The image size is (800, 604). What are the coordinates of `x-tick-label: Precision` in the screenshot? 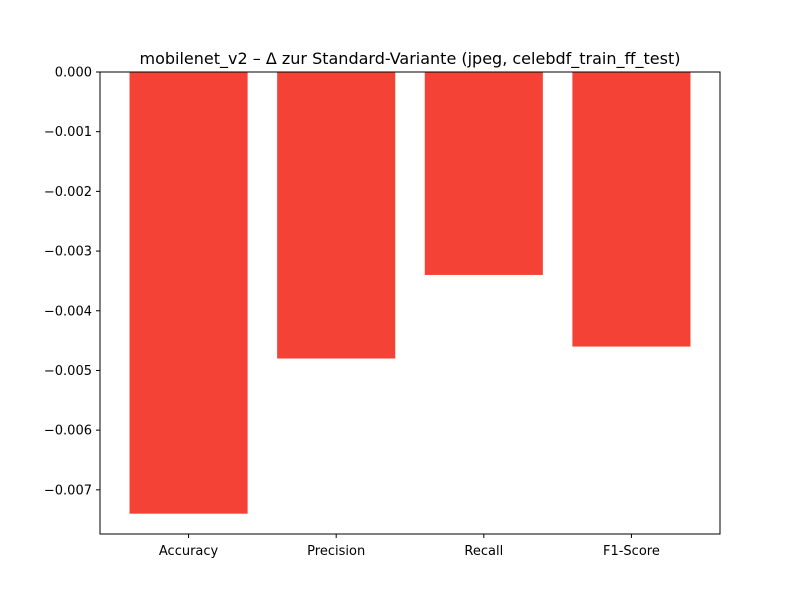 It's located at (336, 551).